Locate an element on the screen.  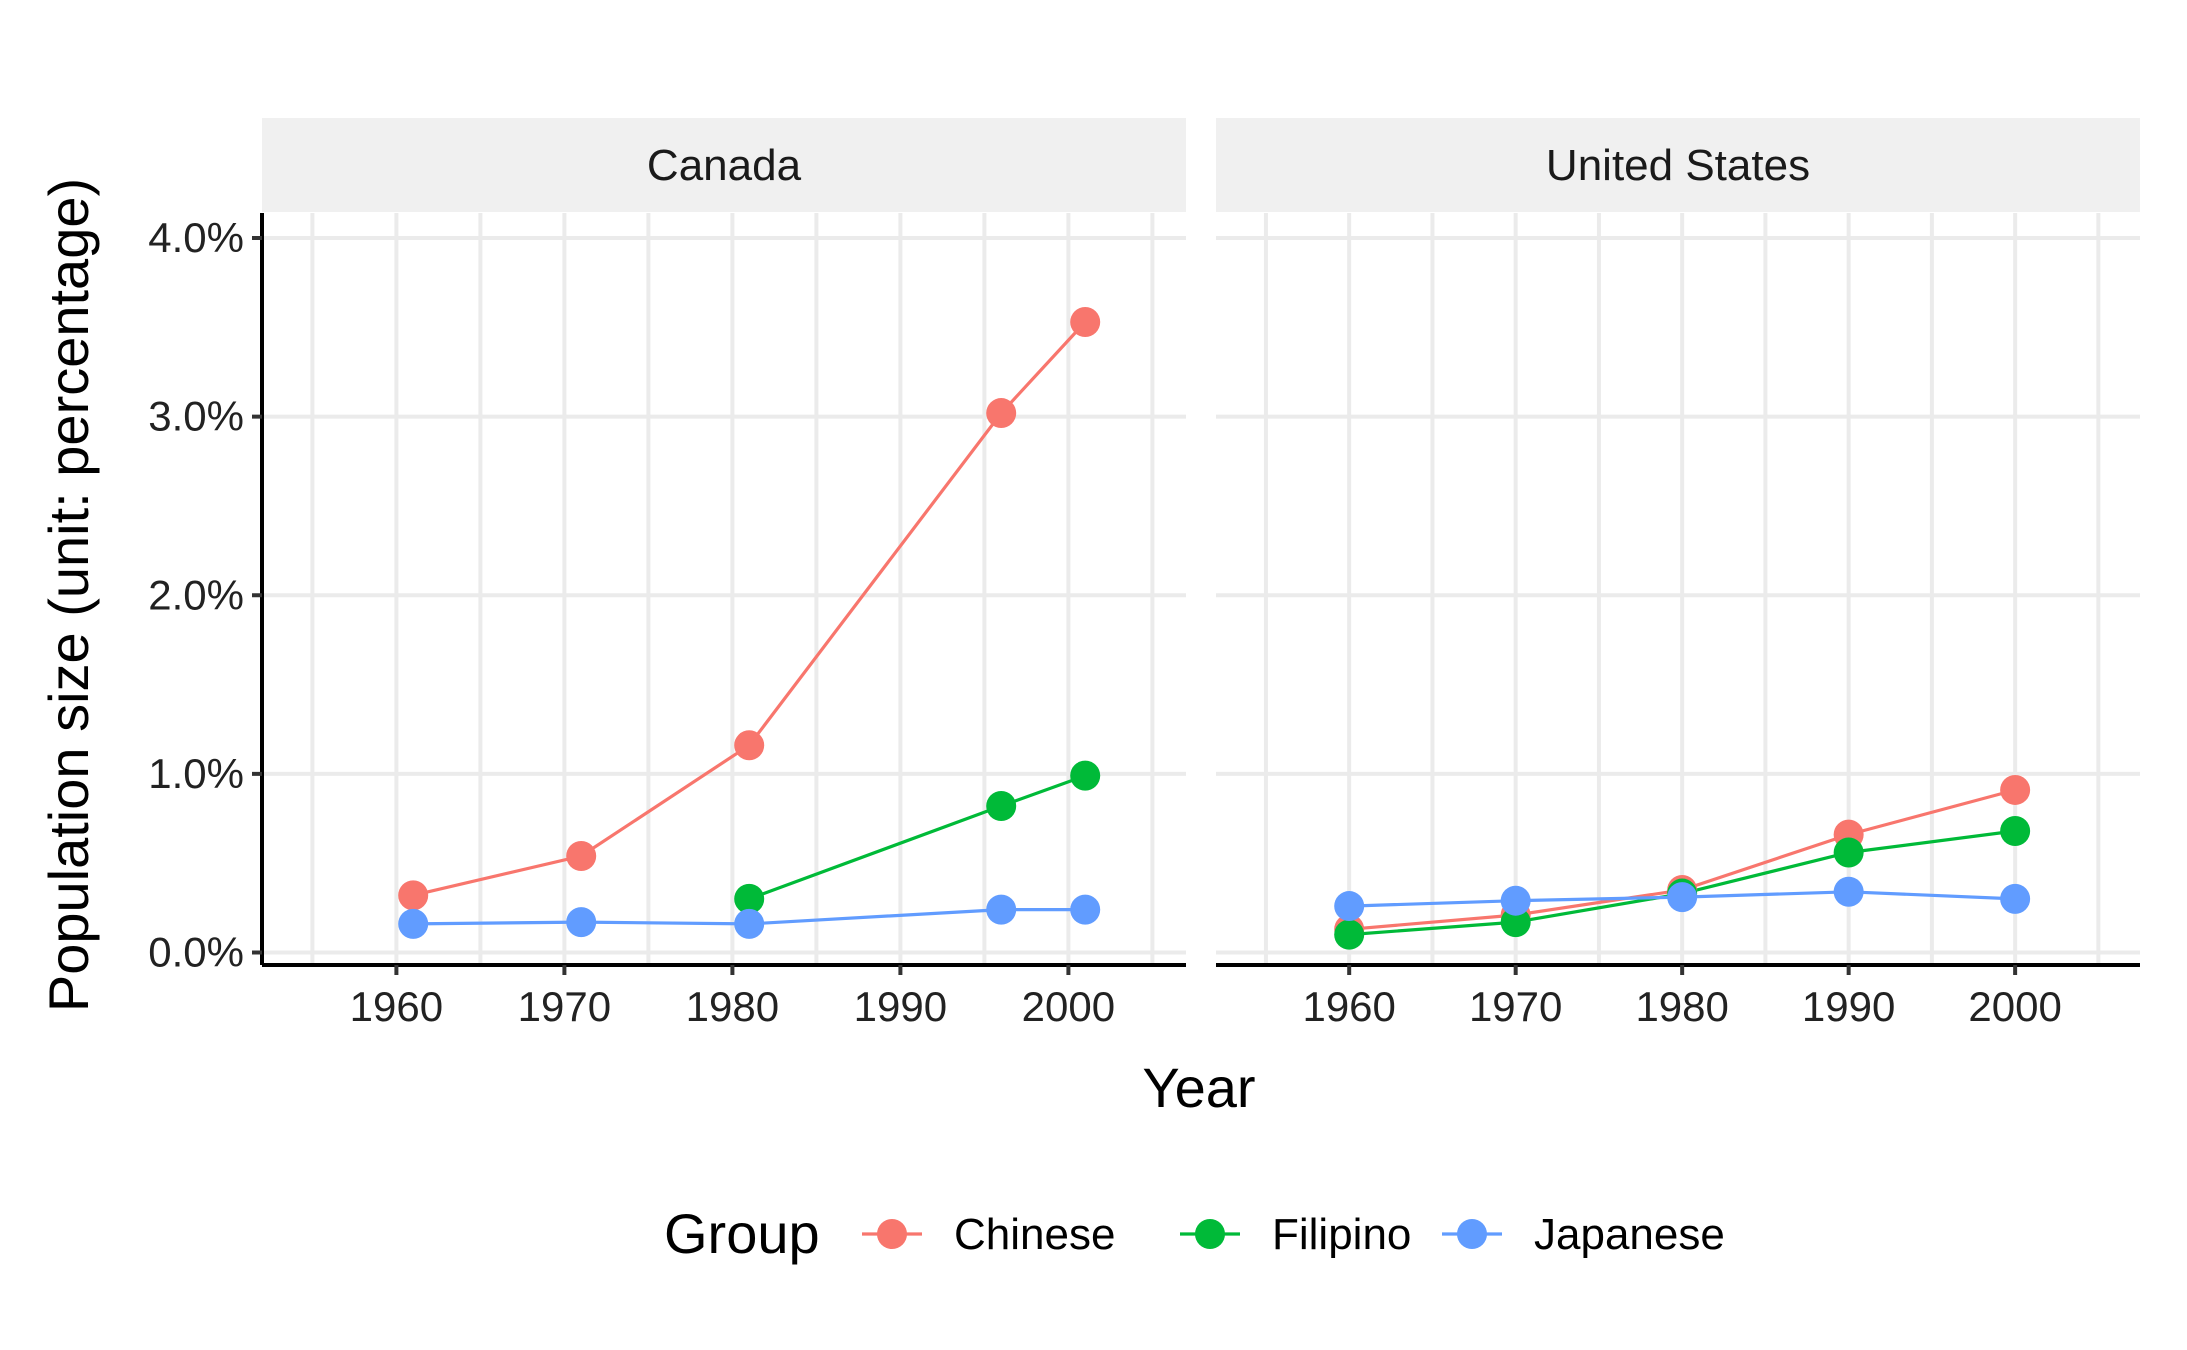
legend: Group Chinese Filipino Japanese is located at coordinates (1194, 1233).